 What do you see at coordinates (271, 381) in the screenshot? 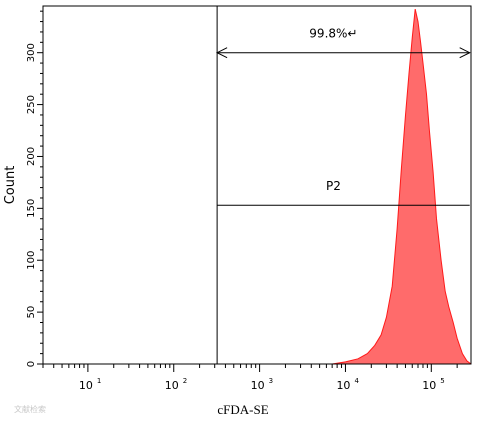
I see `x-tick-exp-2: 3` at bounding box center [271, 381].